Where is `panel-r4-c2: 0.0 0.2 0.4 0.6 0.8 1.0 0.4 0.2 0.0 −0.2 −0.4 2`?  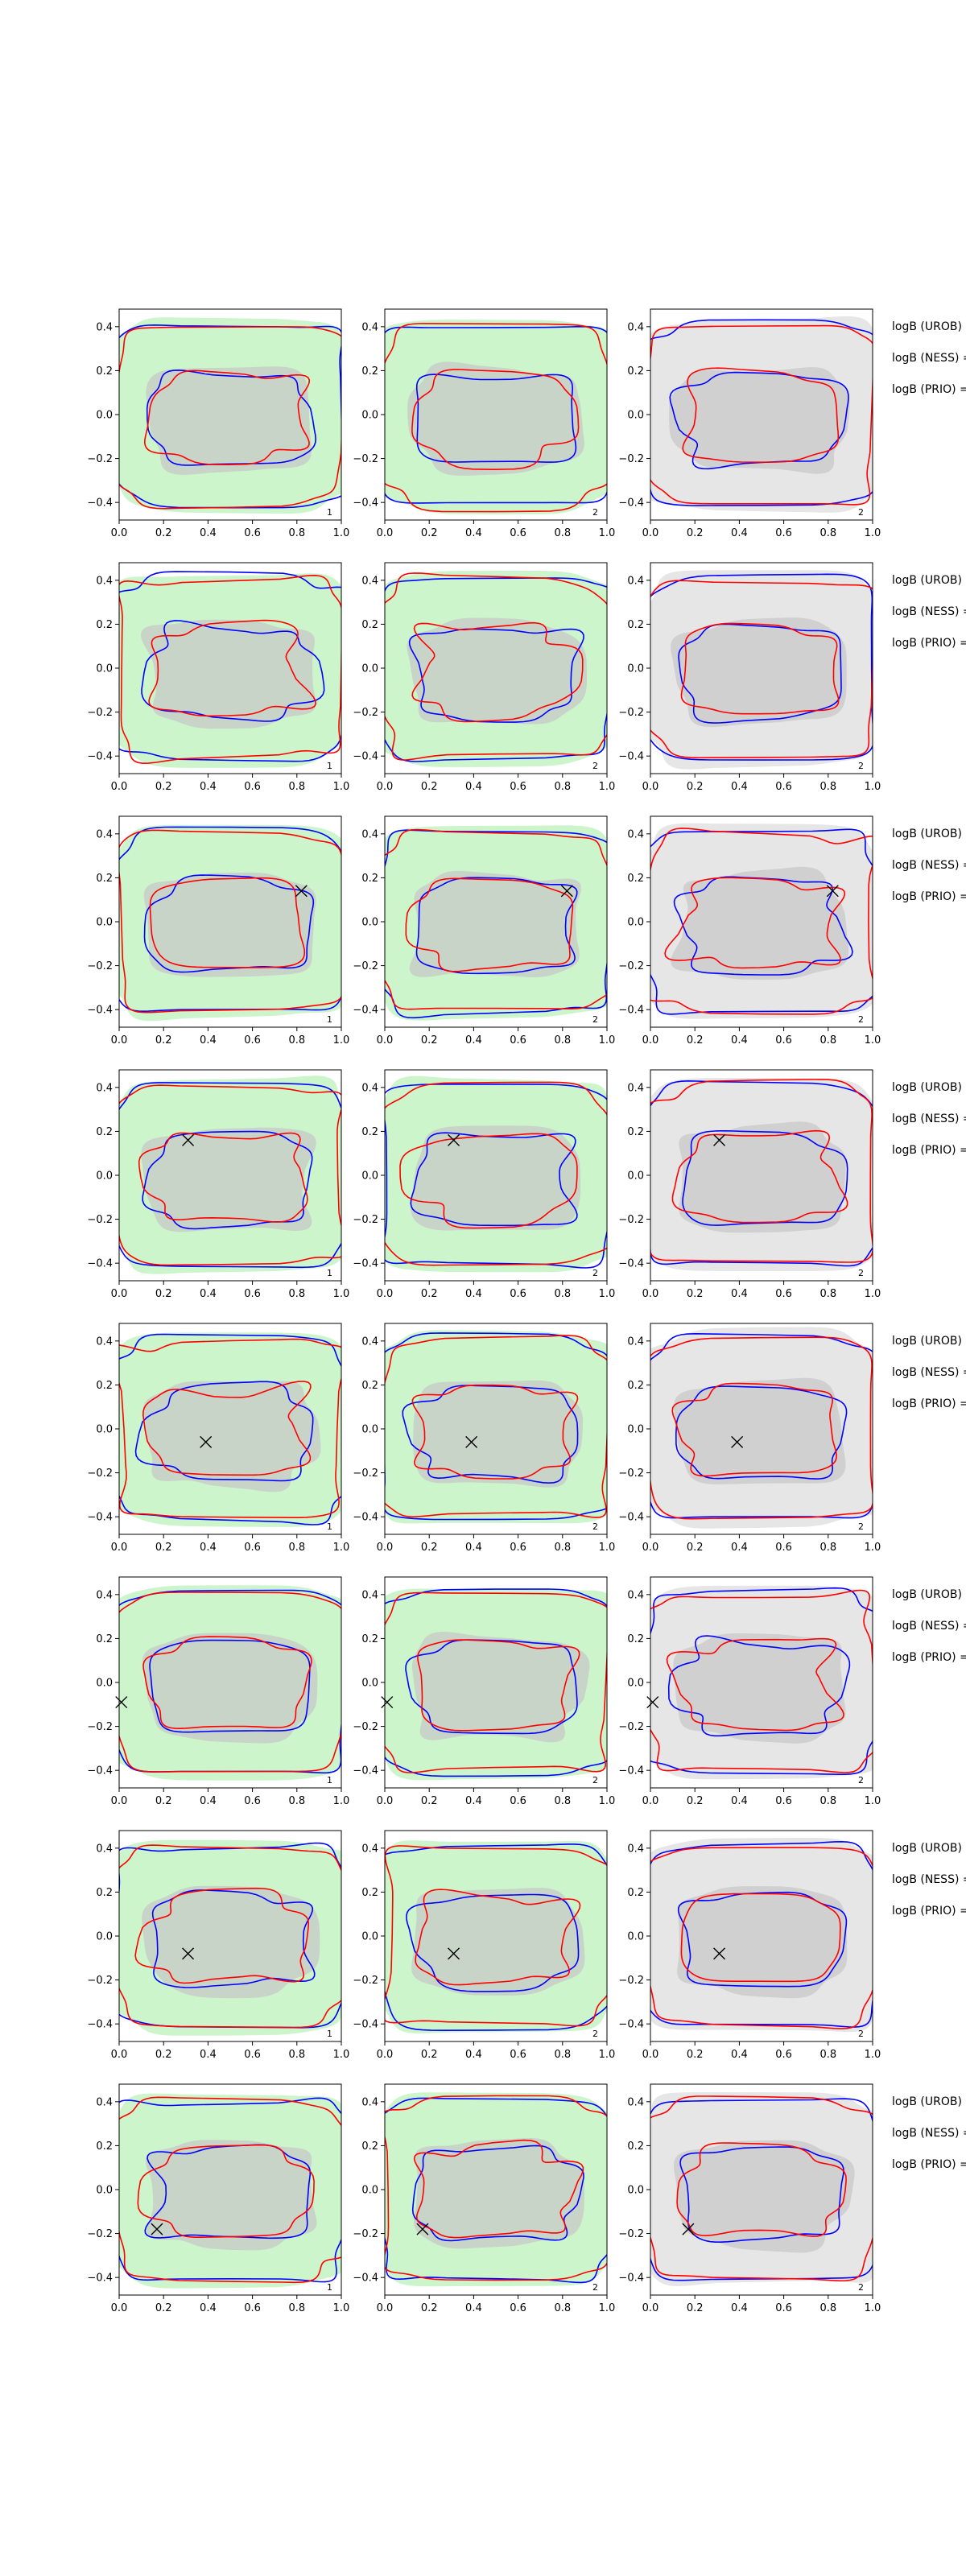
panel-r4-c2: 0.0 0.2 0.4 0.6 0.8 1.0 0.4 0.2 0.0 −0.2 −0.4 2 is located at coordinates (484, 1184).